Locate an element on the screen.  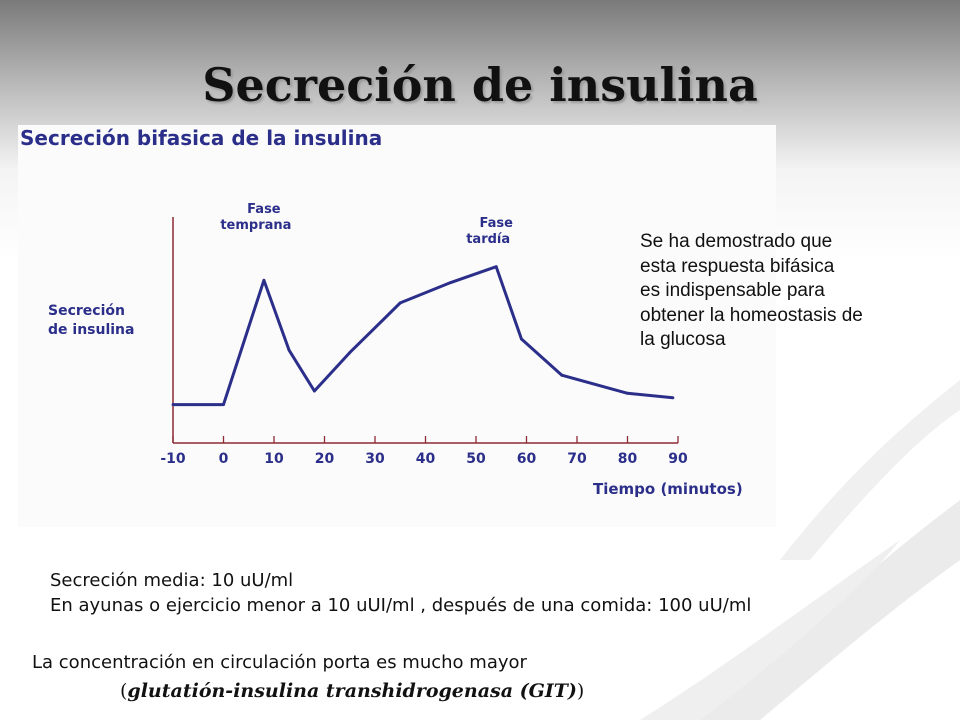
x-ticks: -10 0 10 20 30 40 50 60 70 80 90 is located at coordinates (424, 451).